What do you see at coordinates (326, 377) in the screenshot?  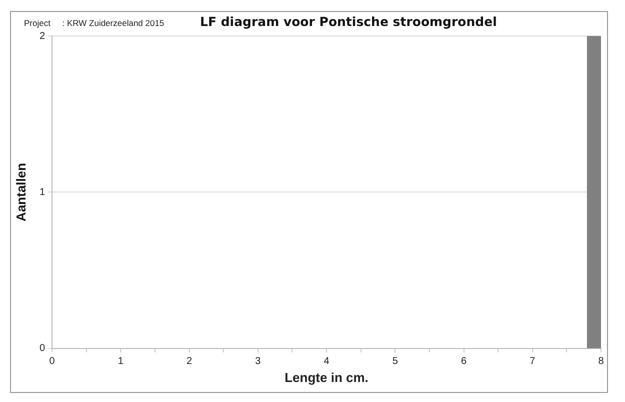 I see `x-axis-title: Lengte in cm.` at bounding box center [326, 377].